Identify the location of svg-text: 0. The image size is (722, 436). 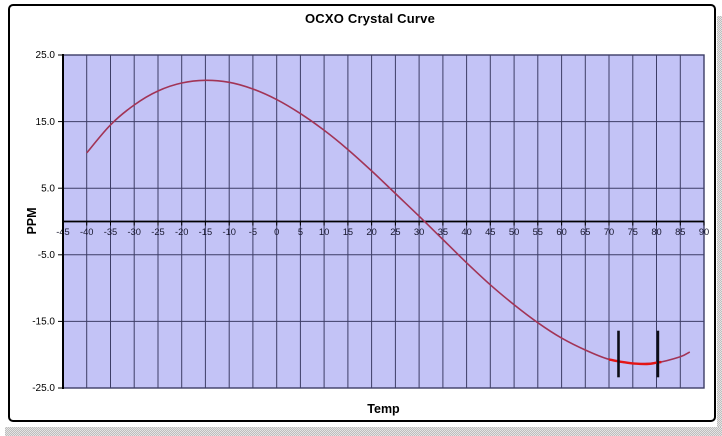
(276, 232).